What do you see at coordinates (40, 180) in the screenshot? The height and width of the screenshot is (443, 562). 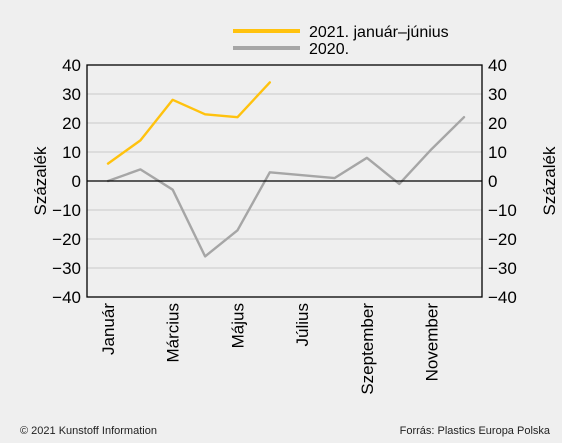 I see `y-axis-label-left: Százalék` at bounding box center [40, 180].